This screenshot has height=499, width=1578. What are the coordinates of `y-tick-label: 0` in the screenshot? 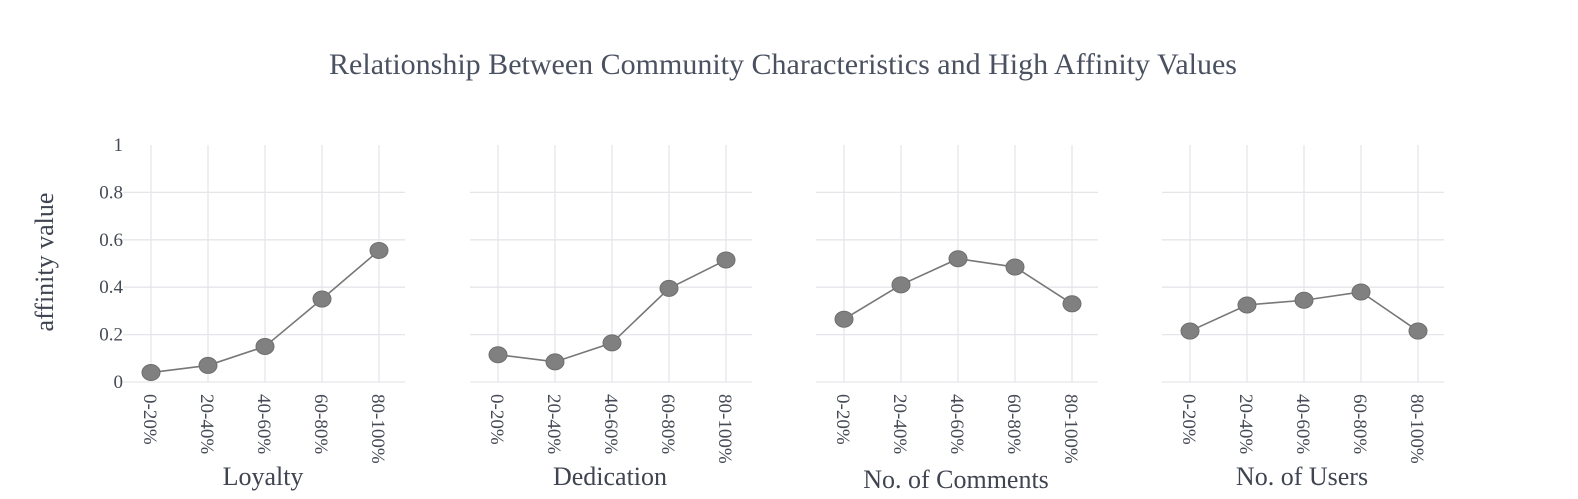 It's located at (119, 382).